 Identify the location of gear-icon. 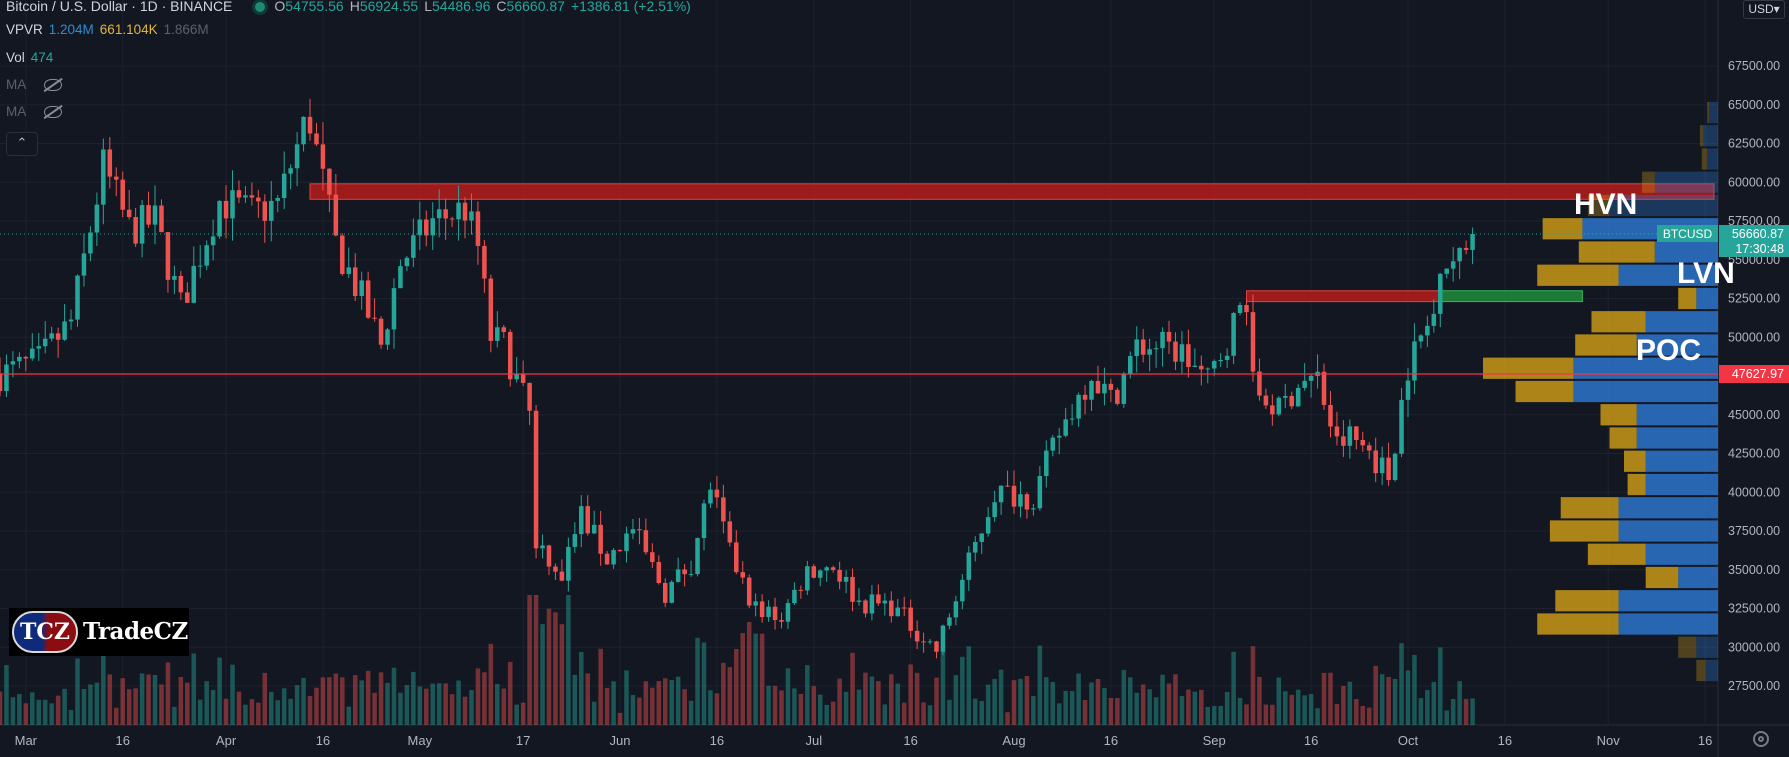
(1761, 739).